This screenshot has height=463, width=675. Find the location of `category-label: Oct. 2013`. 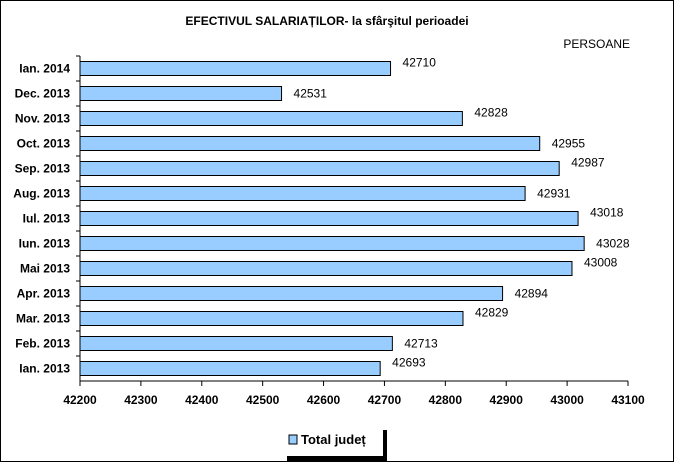

category-label: Oct. 2013 is located at coordinates (44, 144).